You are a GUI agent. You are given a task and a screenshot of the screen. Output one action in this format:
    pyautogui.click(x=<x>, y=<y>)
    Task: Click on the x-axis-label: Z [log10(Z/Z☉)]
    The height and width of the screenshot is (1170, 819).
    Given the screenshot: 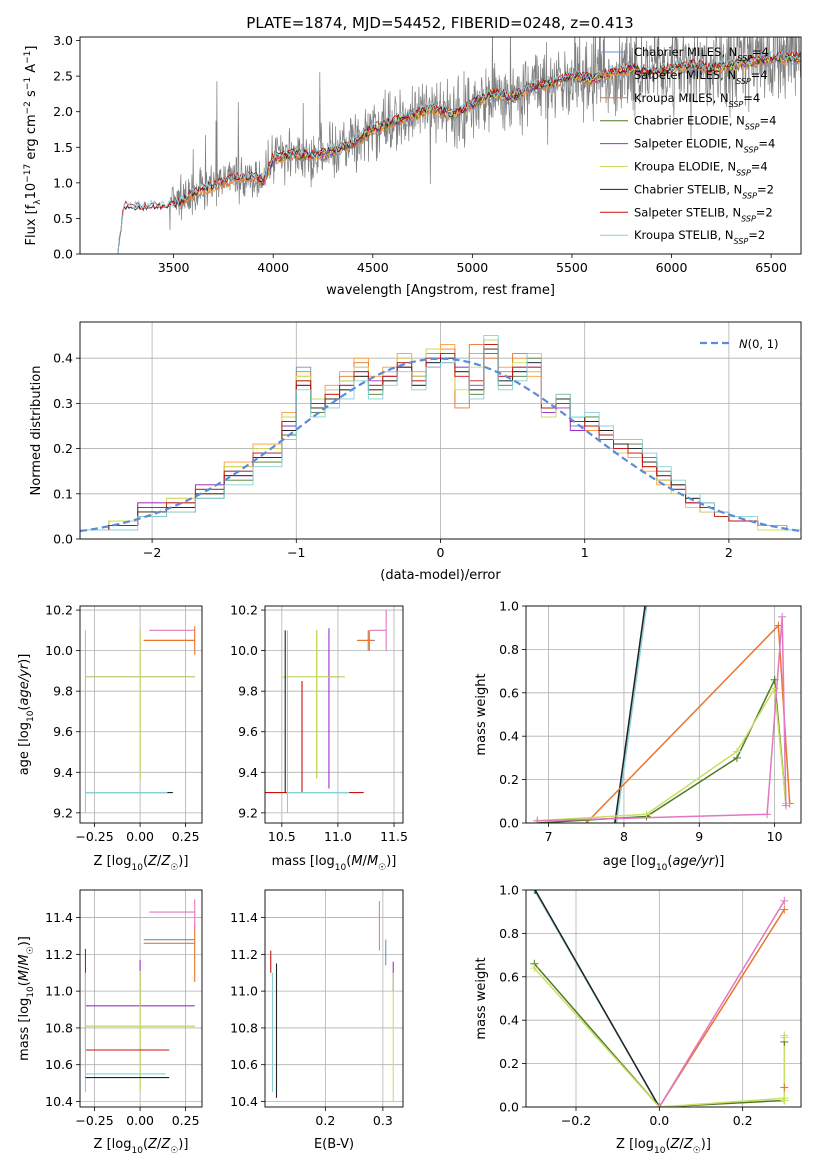 What is the action you would take?
    pyautogui.click(x=663, y=1146)
    